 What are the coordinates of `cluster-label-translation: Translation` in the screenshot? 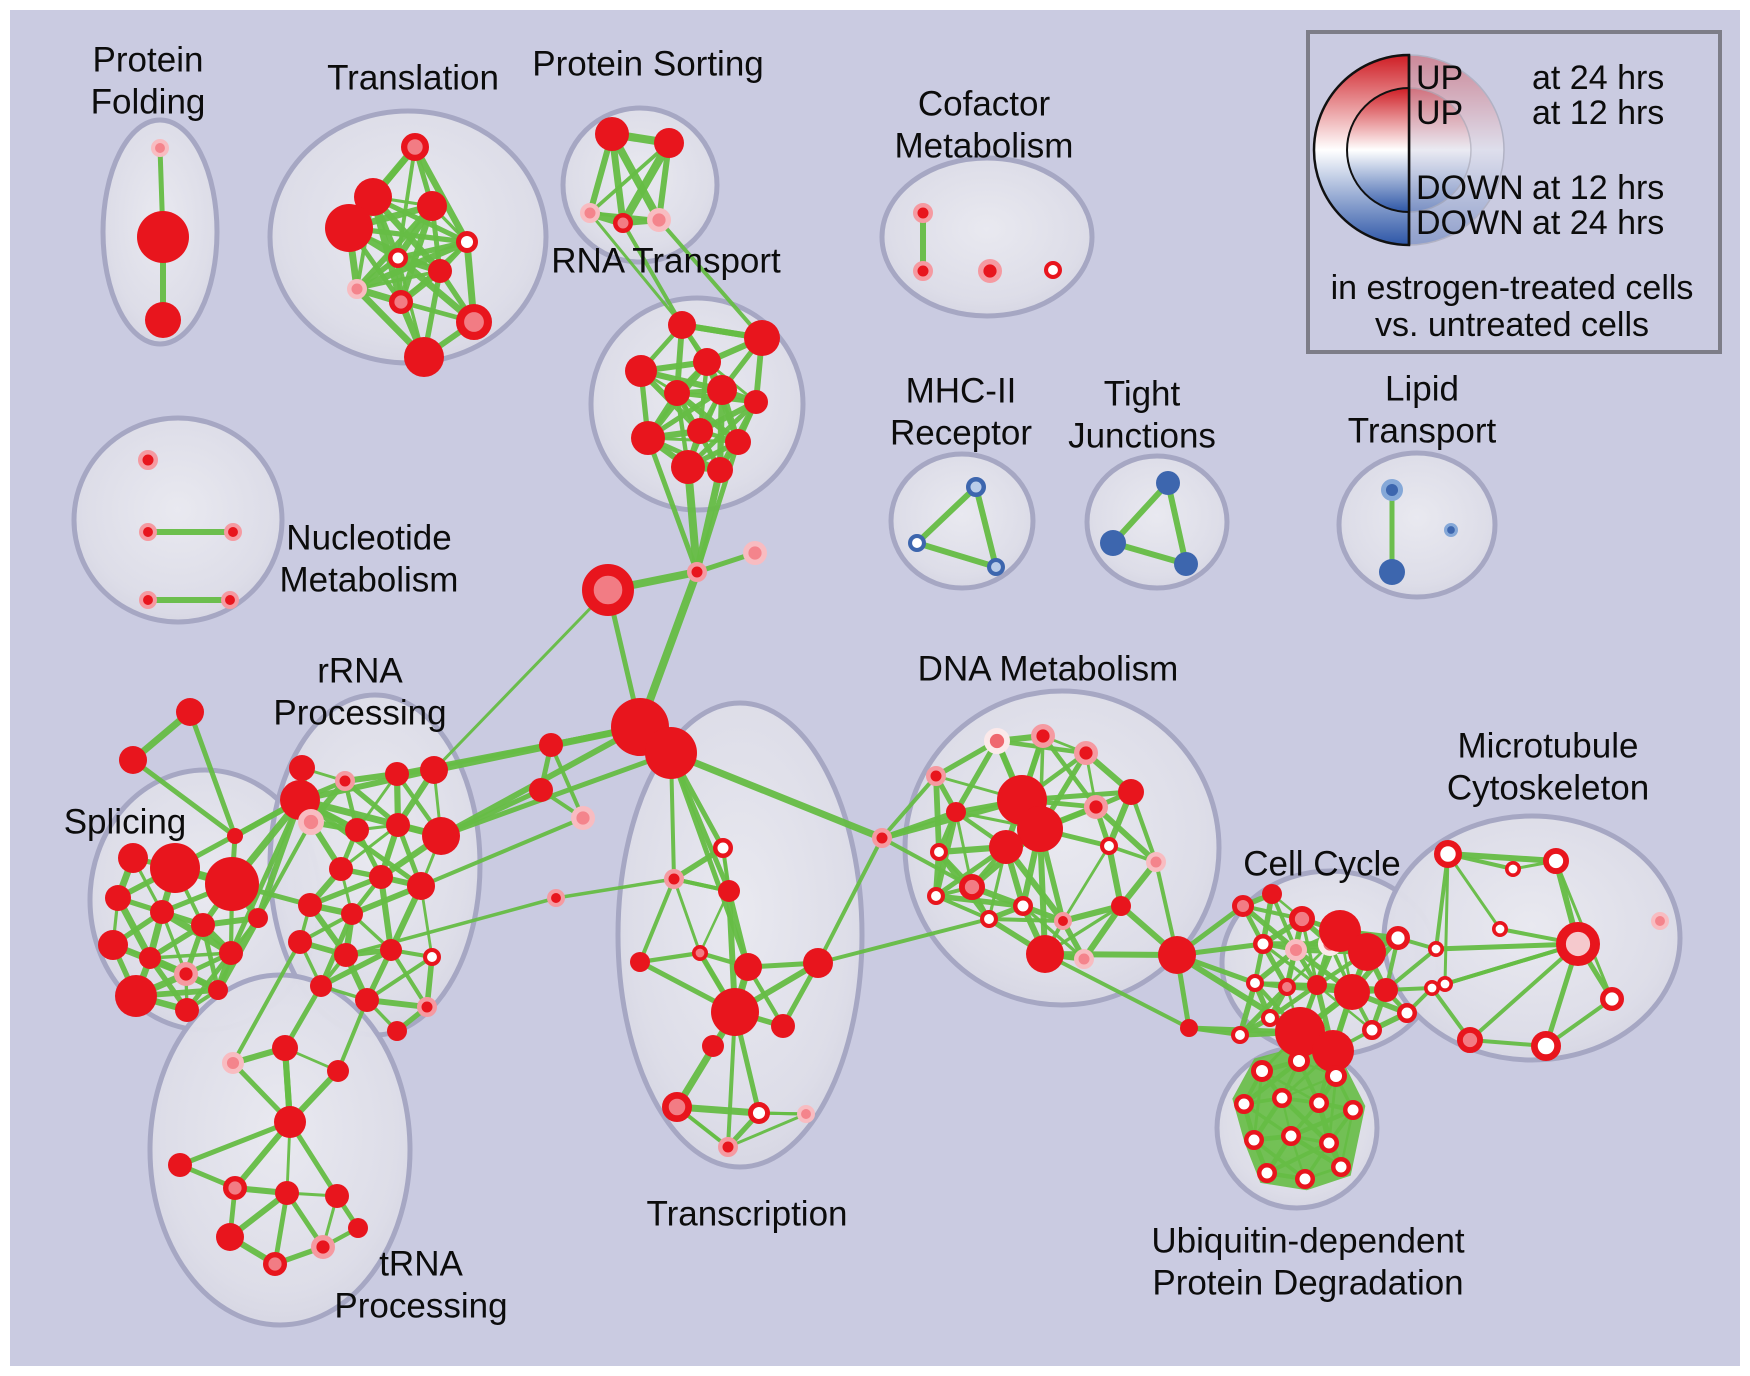 It's located at (413, 78).